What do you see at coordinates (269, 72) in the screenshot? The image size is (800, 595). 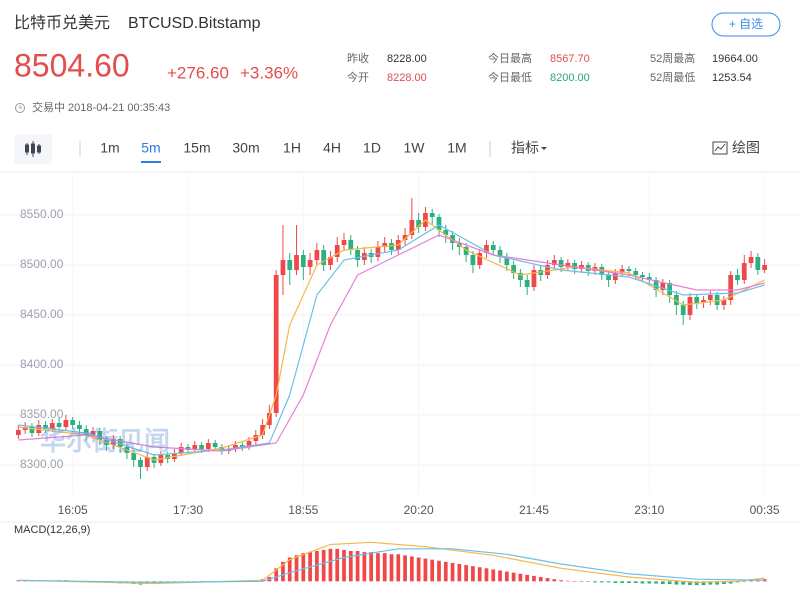 I see `price-change-pct: +3.36%` at bounding box center [269, 72].